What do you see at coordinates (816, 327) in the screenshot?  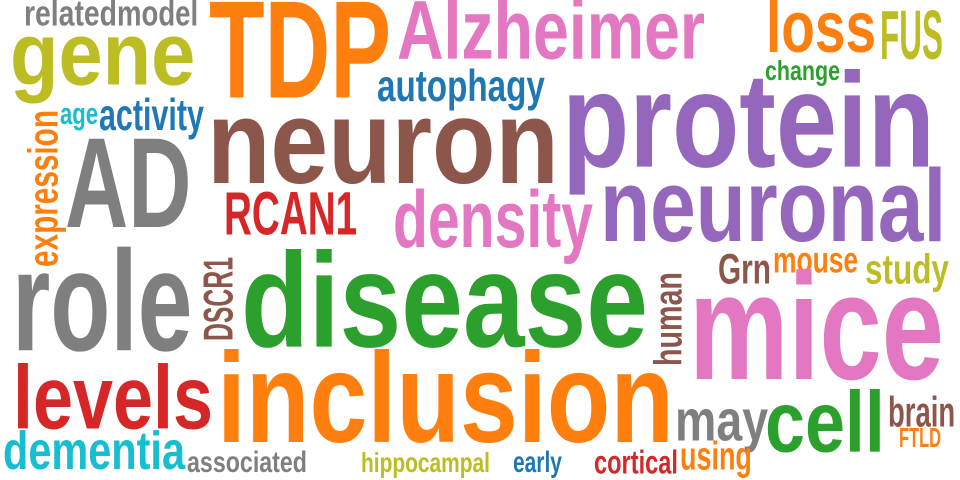 I see `word-mice: mice` at bounding box center [816, 327].